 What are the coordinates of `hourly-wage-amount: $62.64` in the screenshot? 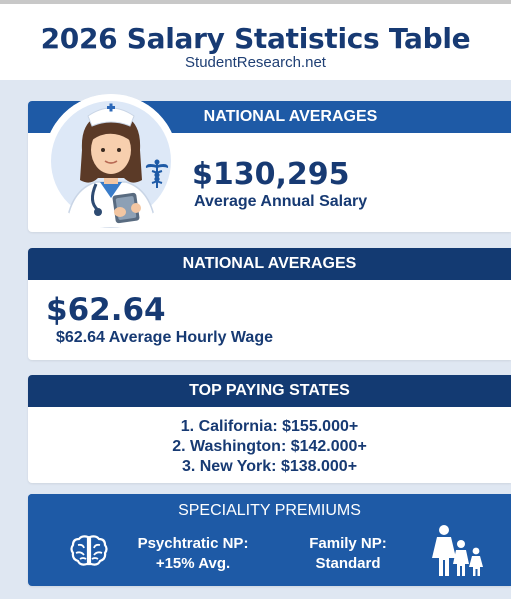 It's located at (106, 310).